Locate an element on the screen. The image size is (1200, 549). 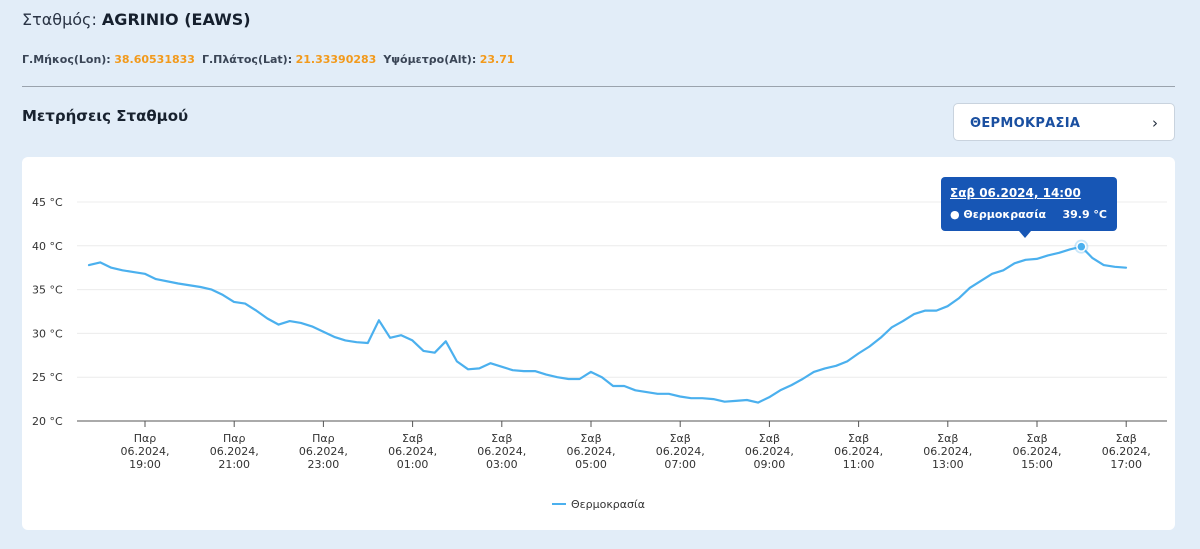
chevron-right-icon: › is located at coordinates (1155, 123).